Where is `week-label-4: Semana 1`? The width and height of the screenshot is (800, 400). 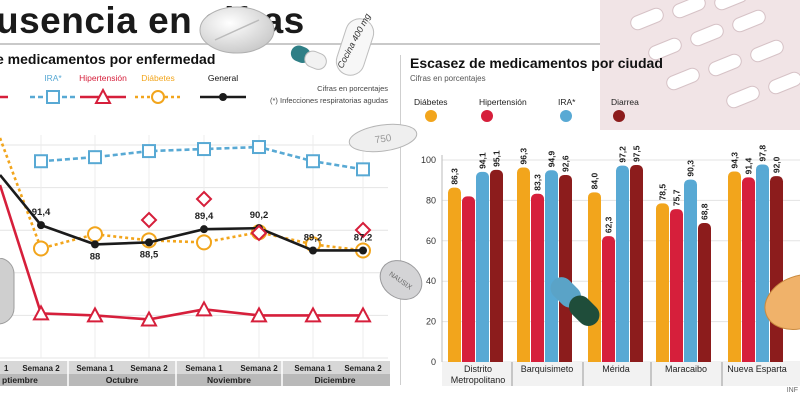 week-label-4: Semana 1 is located at coordinates (204, 368).